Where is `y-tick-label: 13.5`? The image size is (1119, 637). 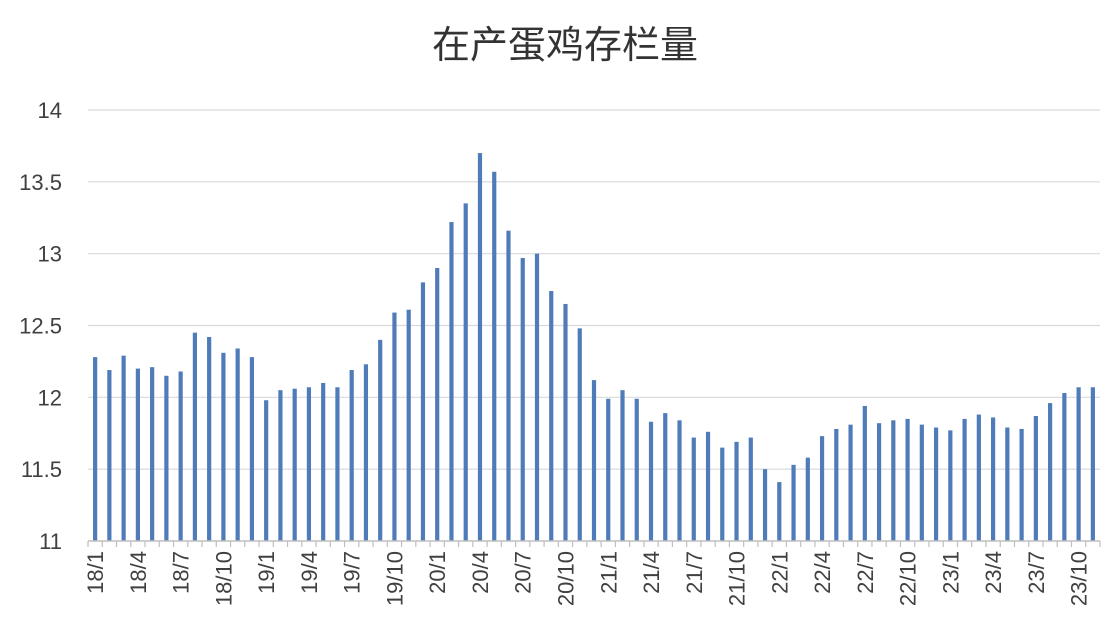
y-tick-label: 13.5 is located at coordinates (40, 182).